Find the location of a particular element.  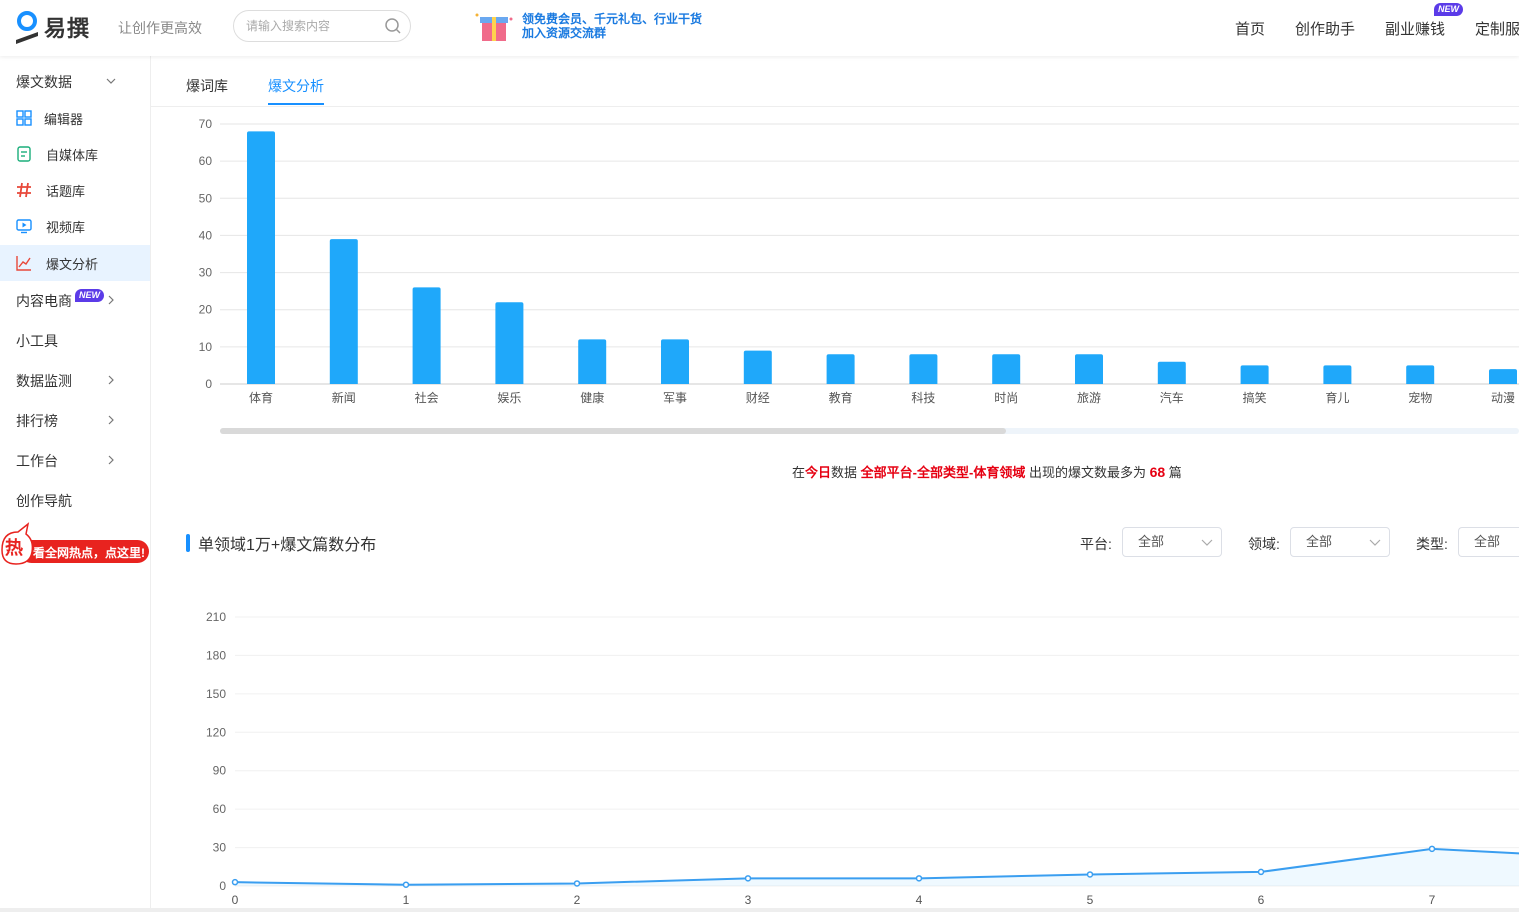

sidebar-item-ranking: 排行榜 is located at coordinates (75, 421).